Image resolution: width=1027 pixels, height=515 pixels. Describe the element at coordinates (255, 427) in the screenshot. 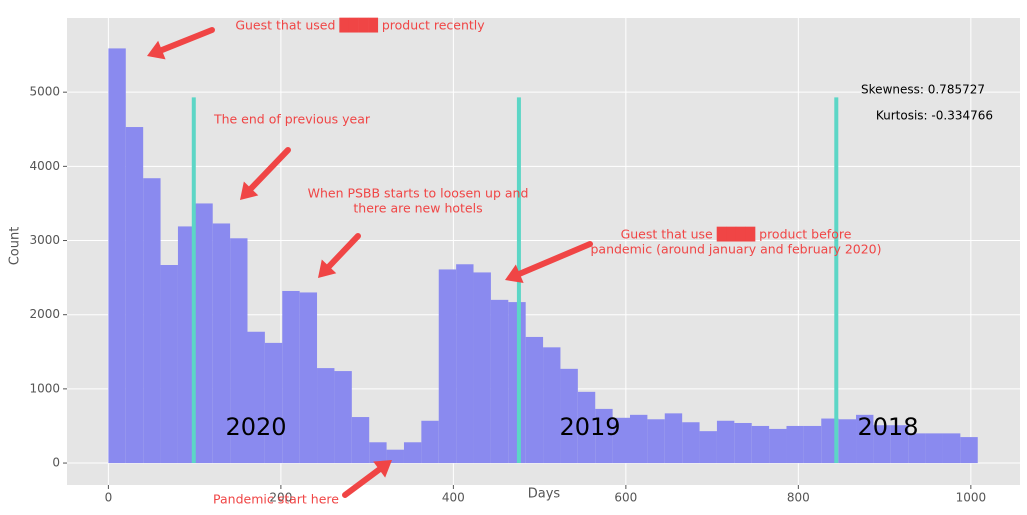

I see `year-label: 2020` at that location.